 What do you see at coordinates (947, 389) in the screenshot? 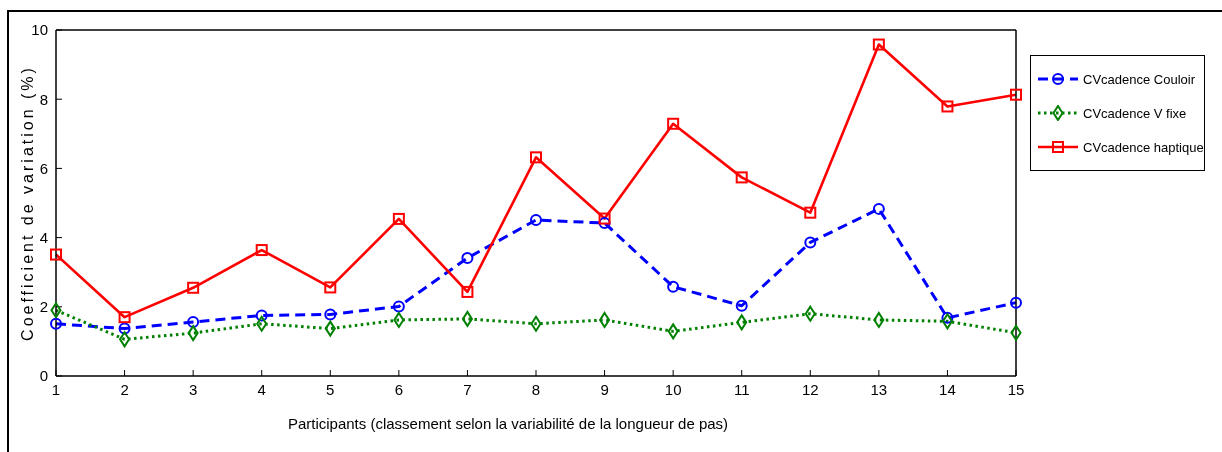
I see `x-tick-label: 14` at bounding box center [947, 389].